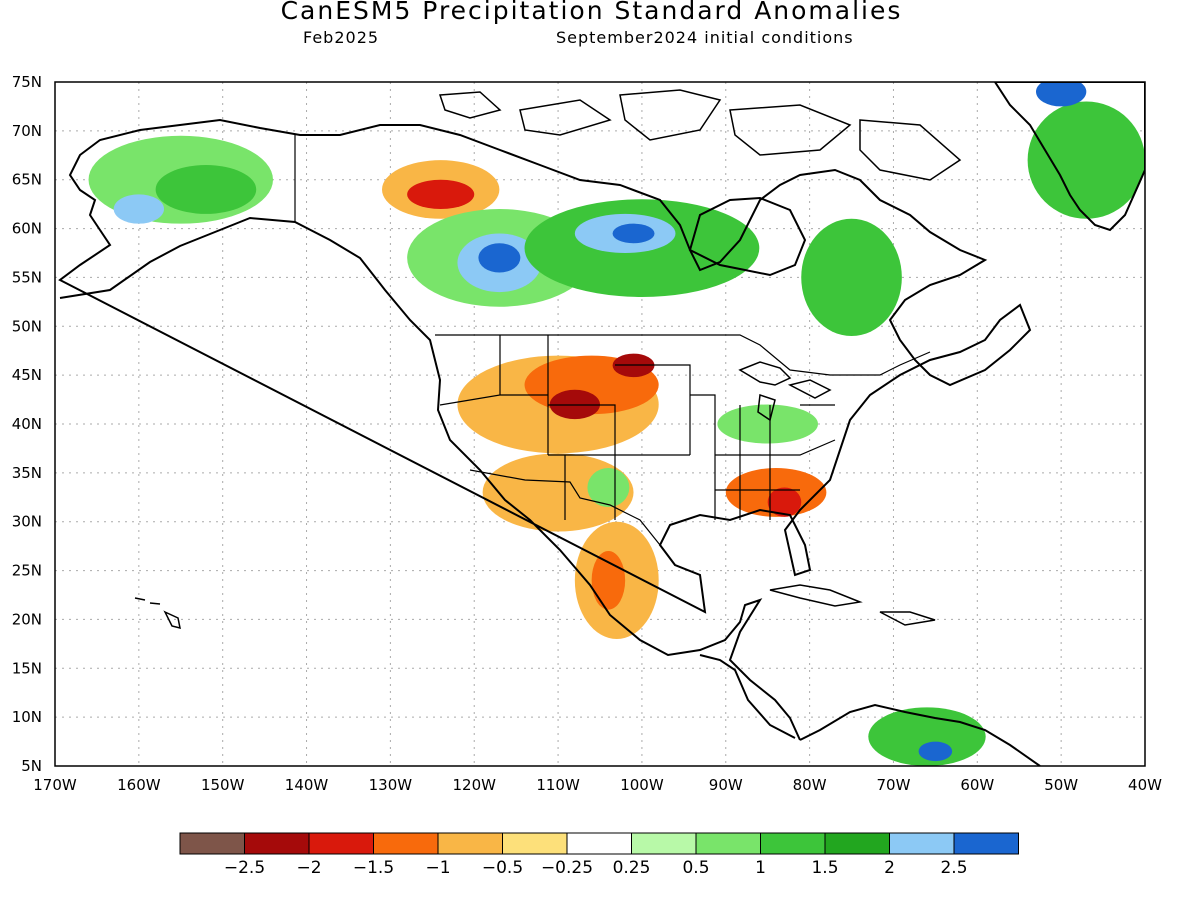 This screenshot has width=1200, height=900. What do you see at coordinates (27, 375) in the screenshot?
I see `latitude-label: 45N` at bounding box center [27, 375].